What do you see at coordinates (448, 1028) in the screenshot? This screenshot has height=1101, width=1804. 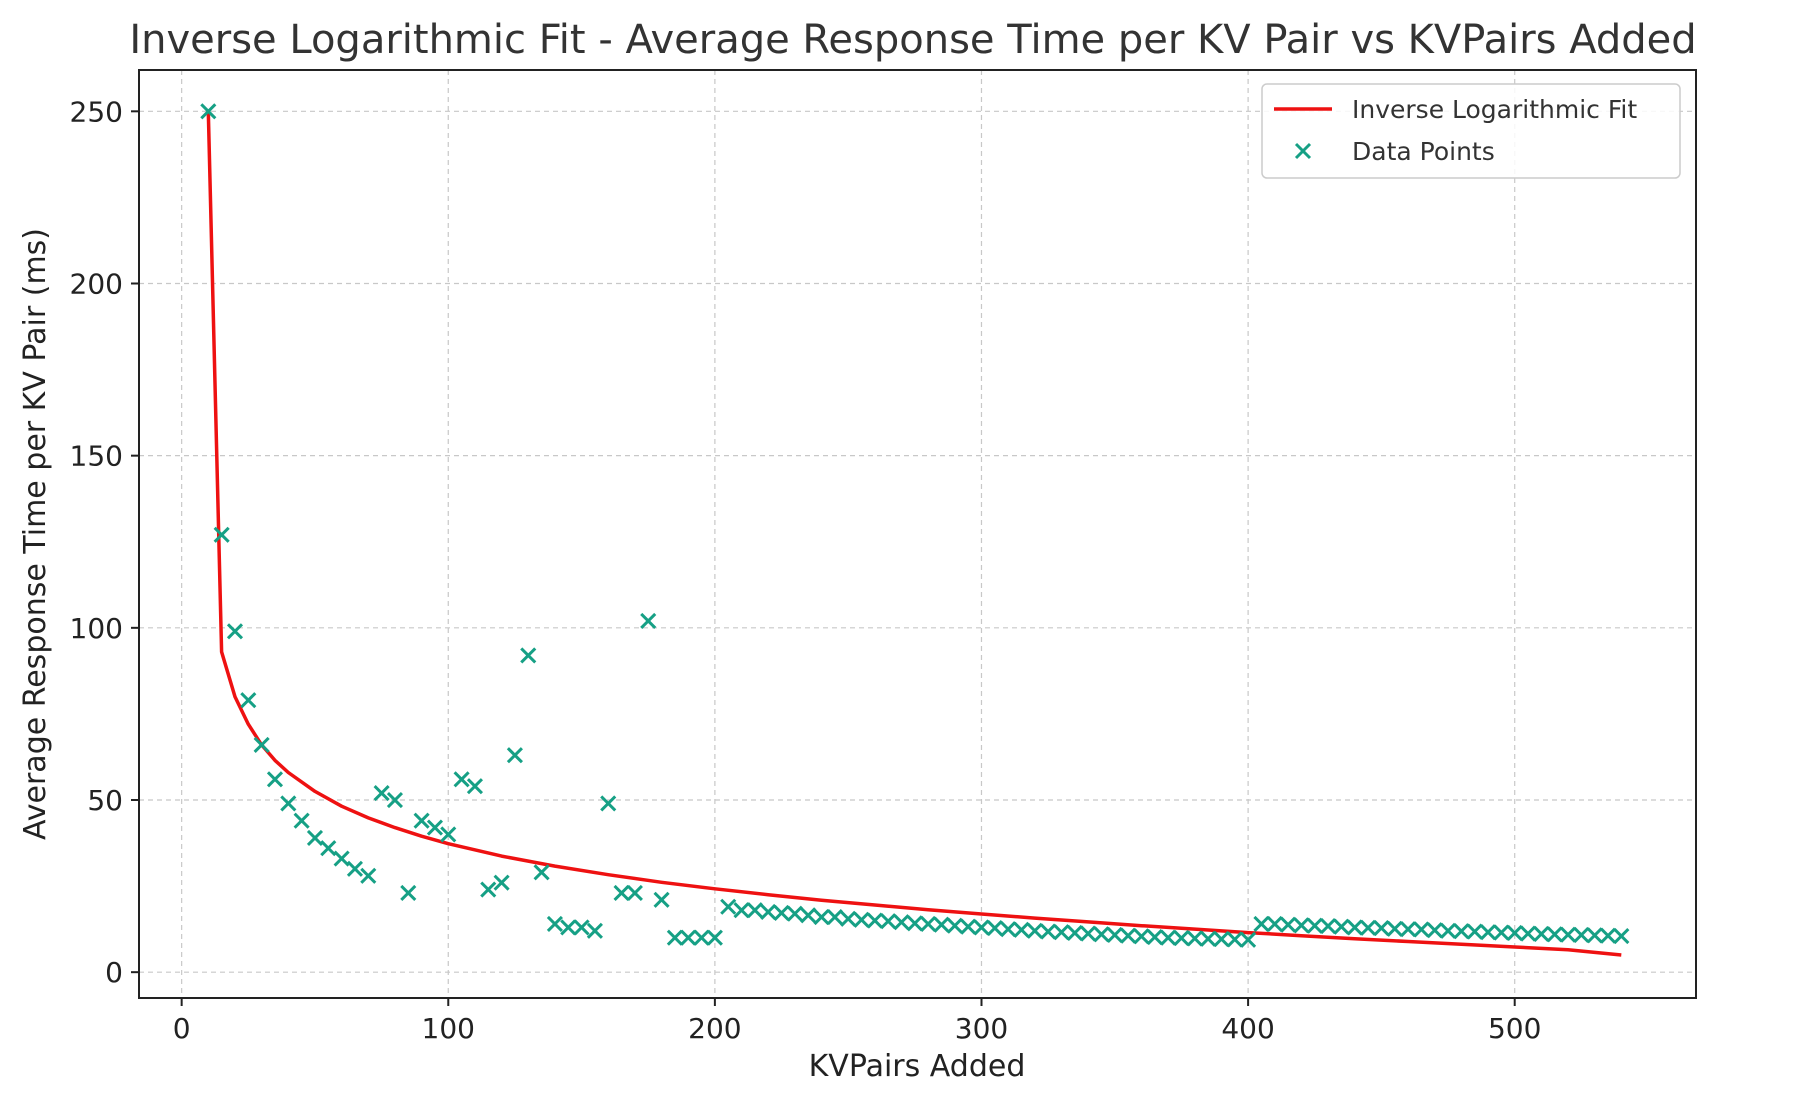 I see `x-tick-label: 100` at bounding box center [448, 1028].